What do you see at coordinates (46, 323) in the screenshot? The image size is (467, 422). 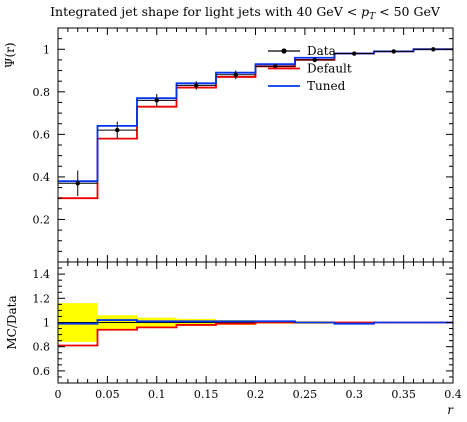 I see `ratio-y-tick-label: 1` at bounding box center [46, 323].